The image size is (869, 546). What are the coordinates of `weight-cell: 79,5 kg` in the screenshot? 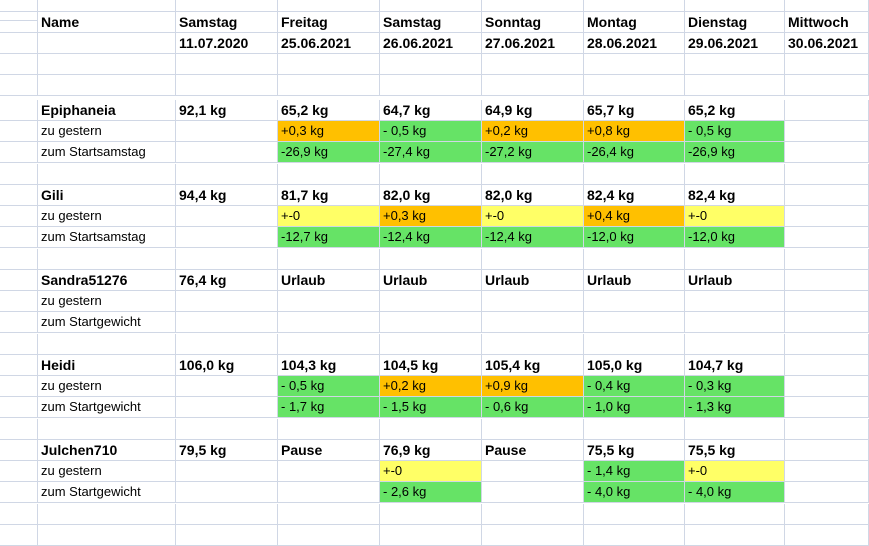 It's located at (227, 450).